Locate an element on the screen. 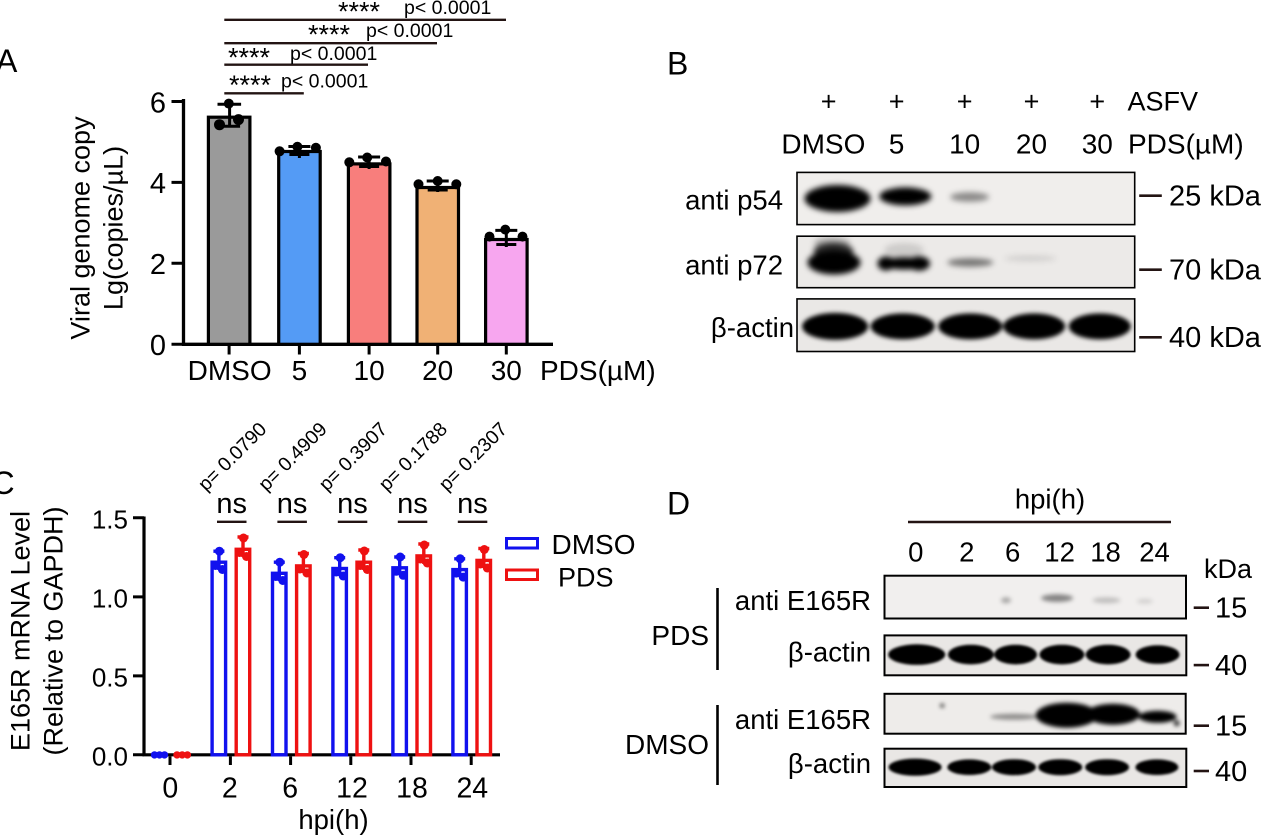 This screenshot has width=1265, height=837. svg-text: 25 kDa is located at coordinates (1215, 197).